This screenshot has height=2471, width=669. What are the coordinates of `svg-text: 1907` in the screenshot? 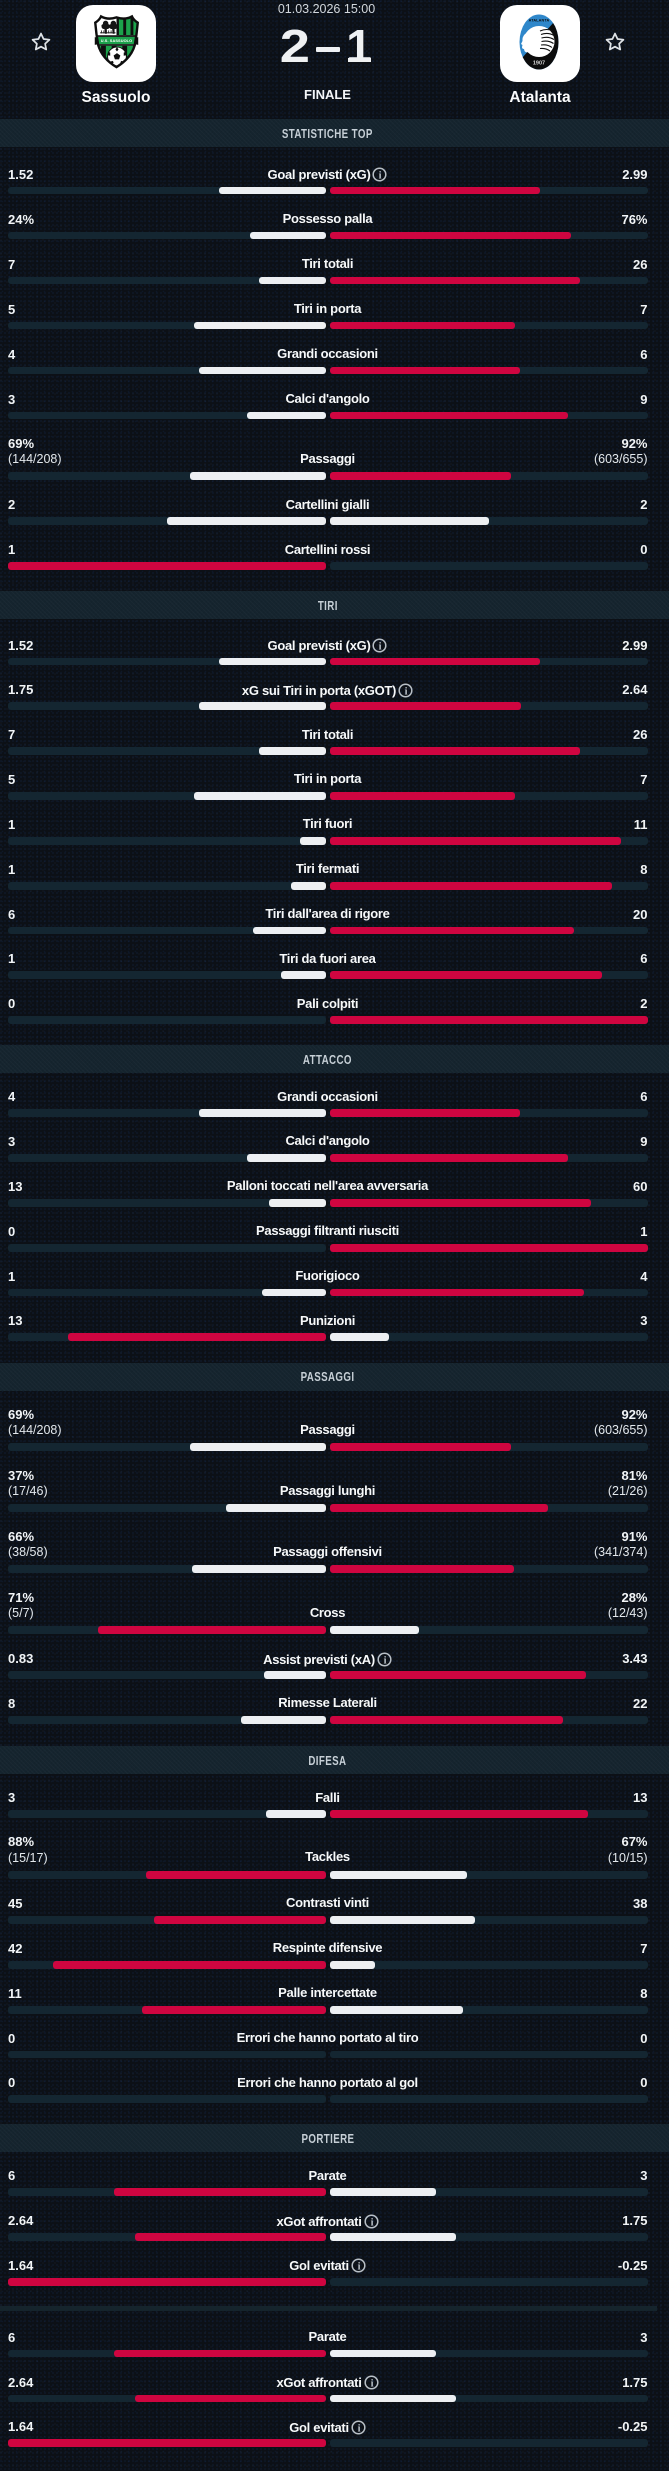 It's located at (538, 64).